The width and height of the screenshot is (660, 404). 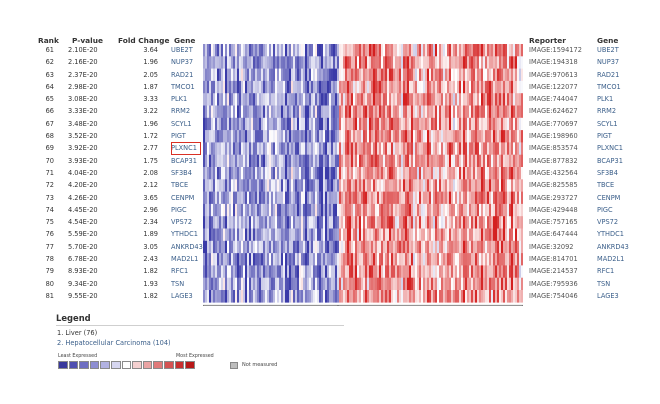 What do you see at coordinates (178, 136) in the screenshot?
I see `gene-cell: PIGT` at bounding box center [178, 136].